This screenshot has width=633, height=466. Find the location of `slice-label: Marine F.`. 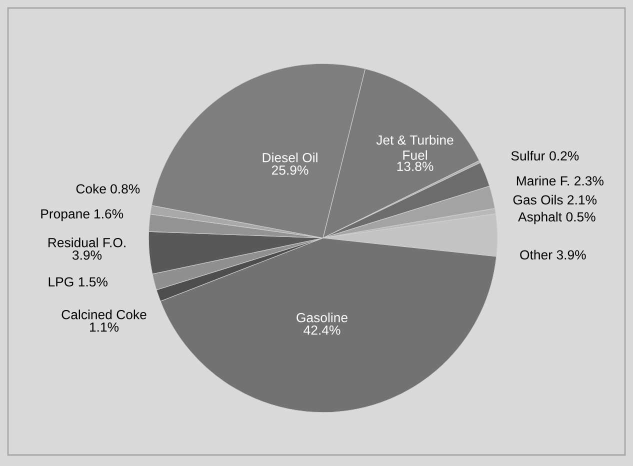

slice-label: Marine F. is located at coordinates (542, 181).